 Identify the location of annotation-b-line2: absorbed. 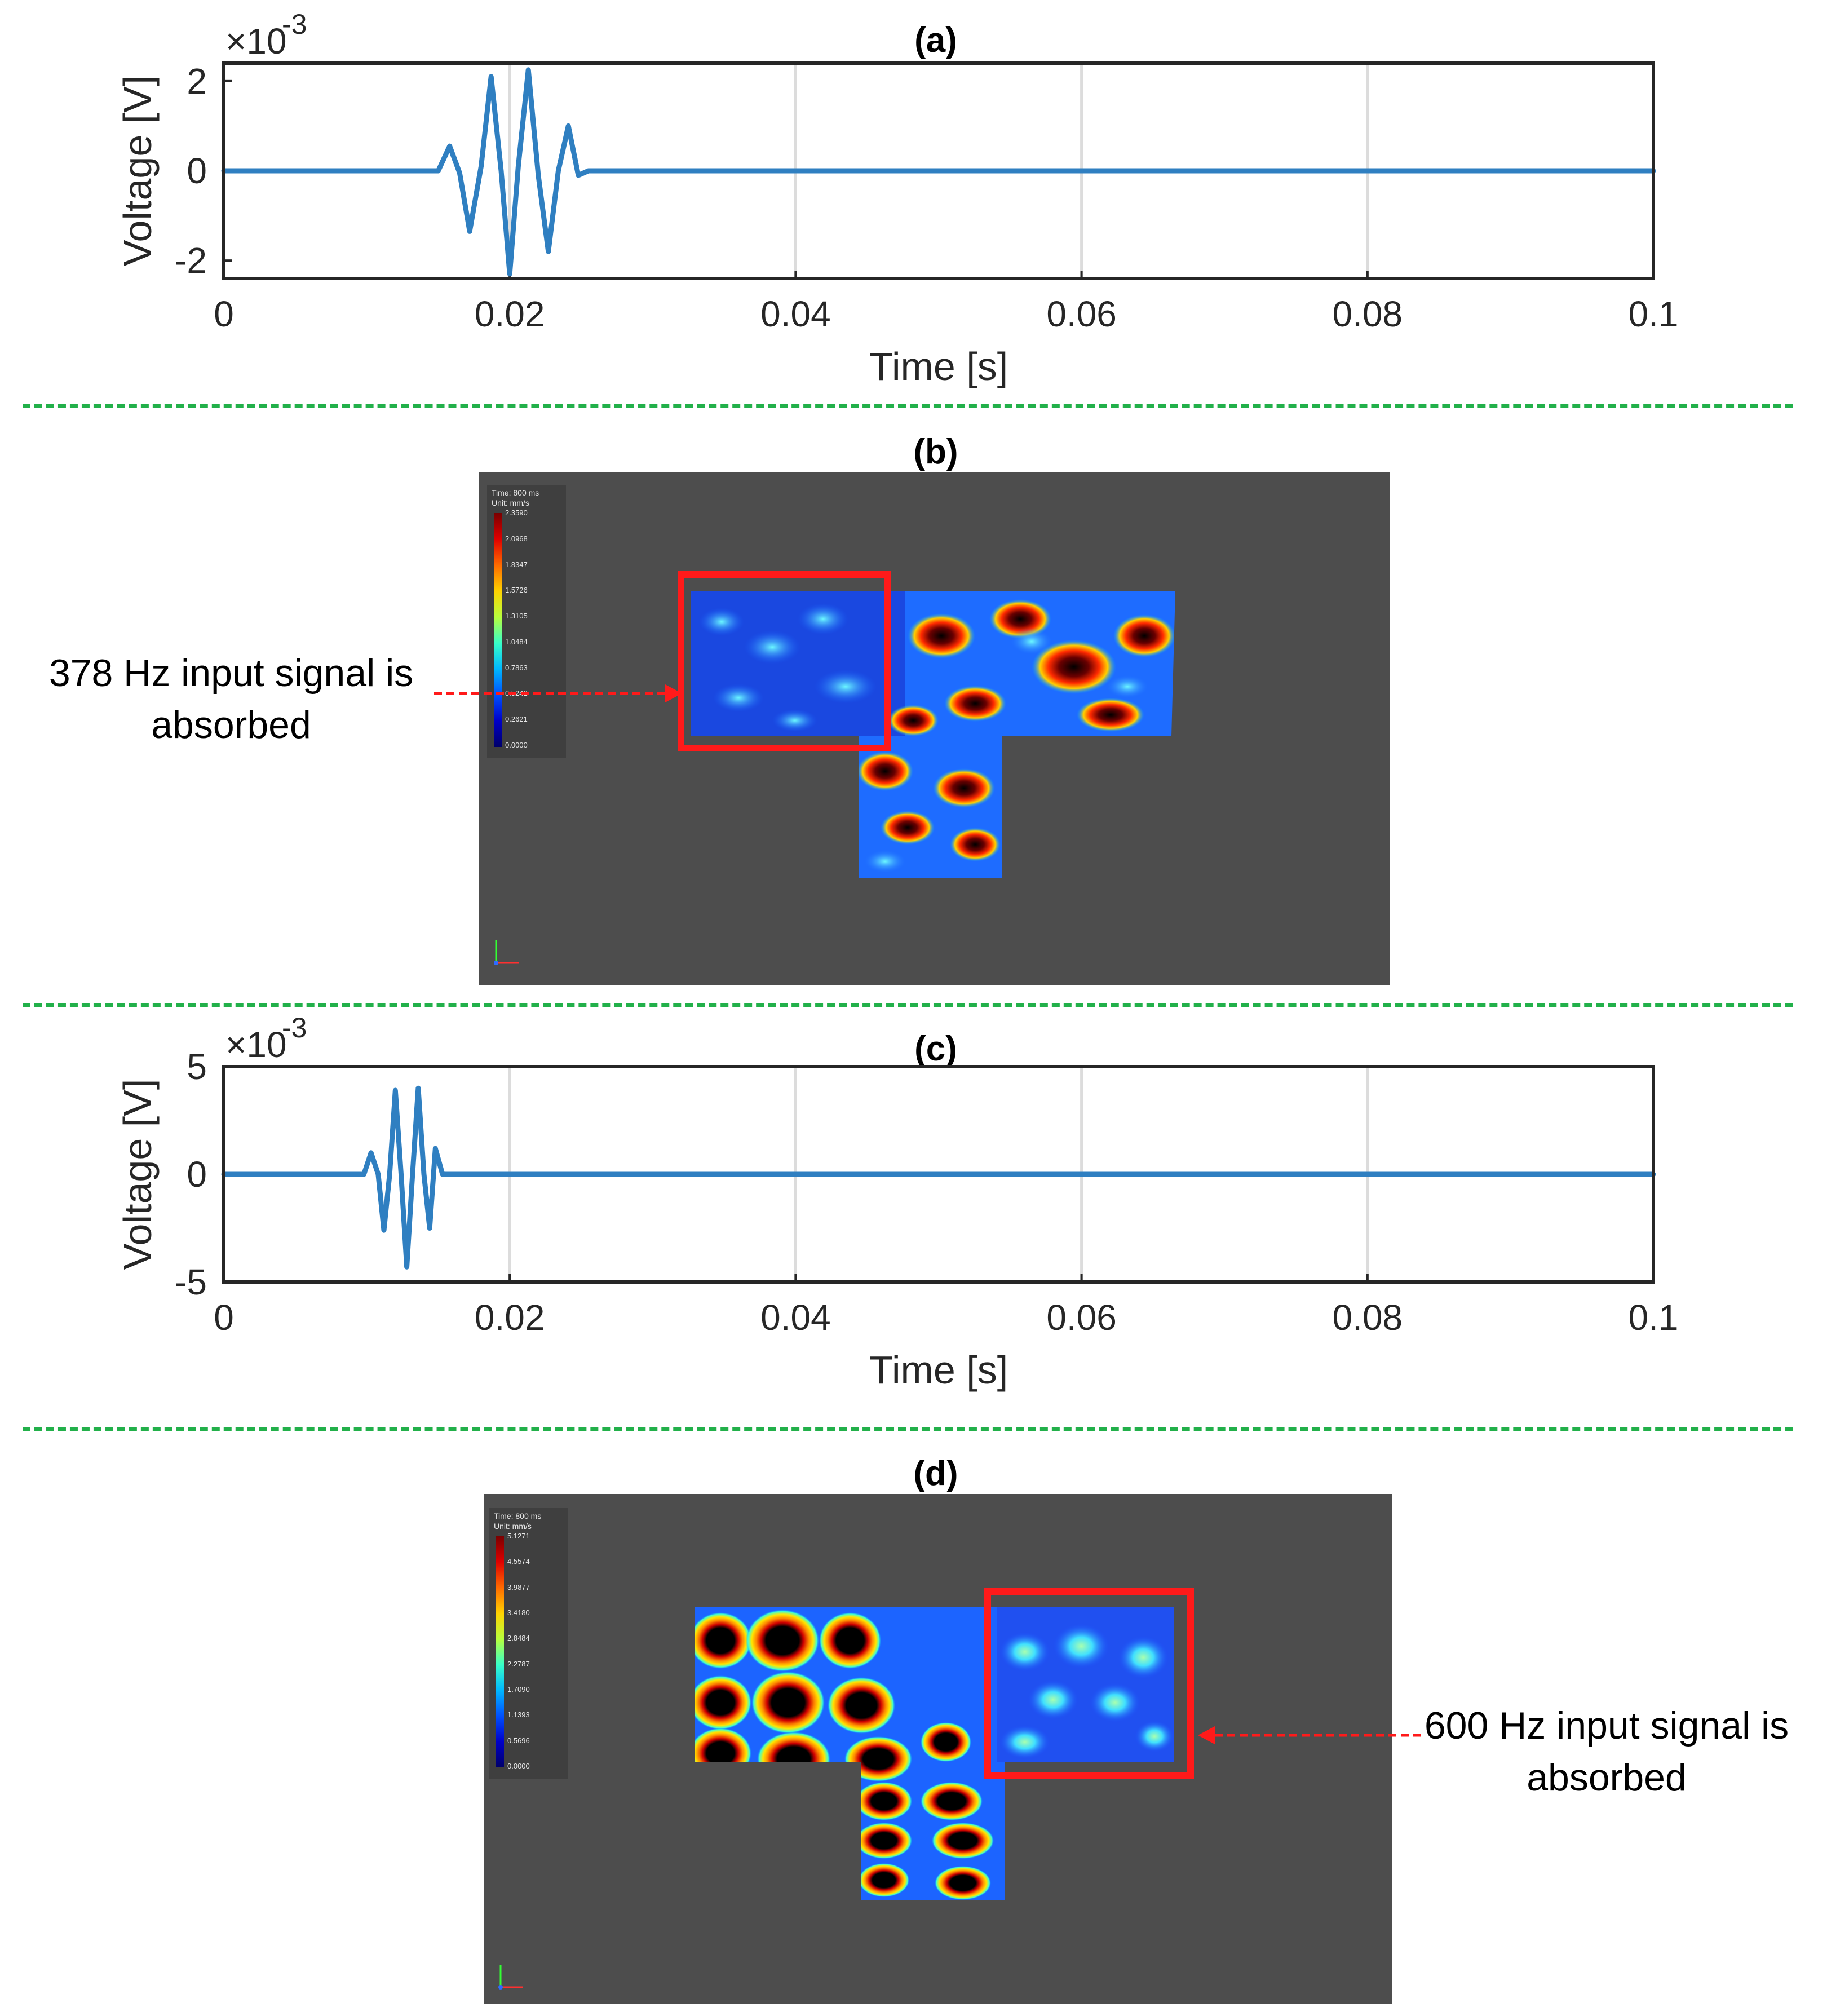
(231, 725).